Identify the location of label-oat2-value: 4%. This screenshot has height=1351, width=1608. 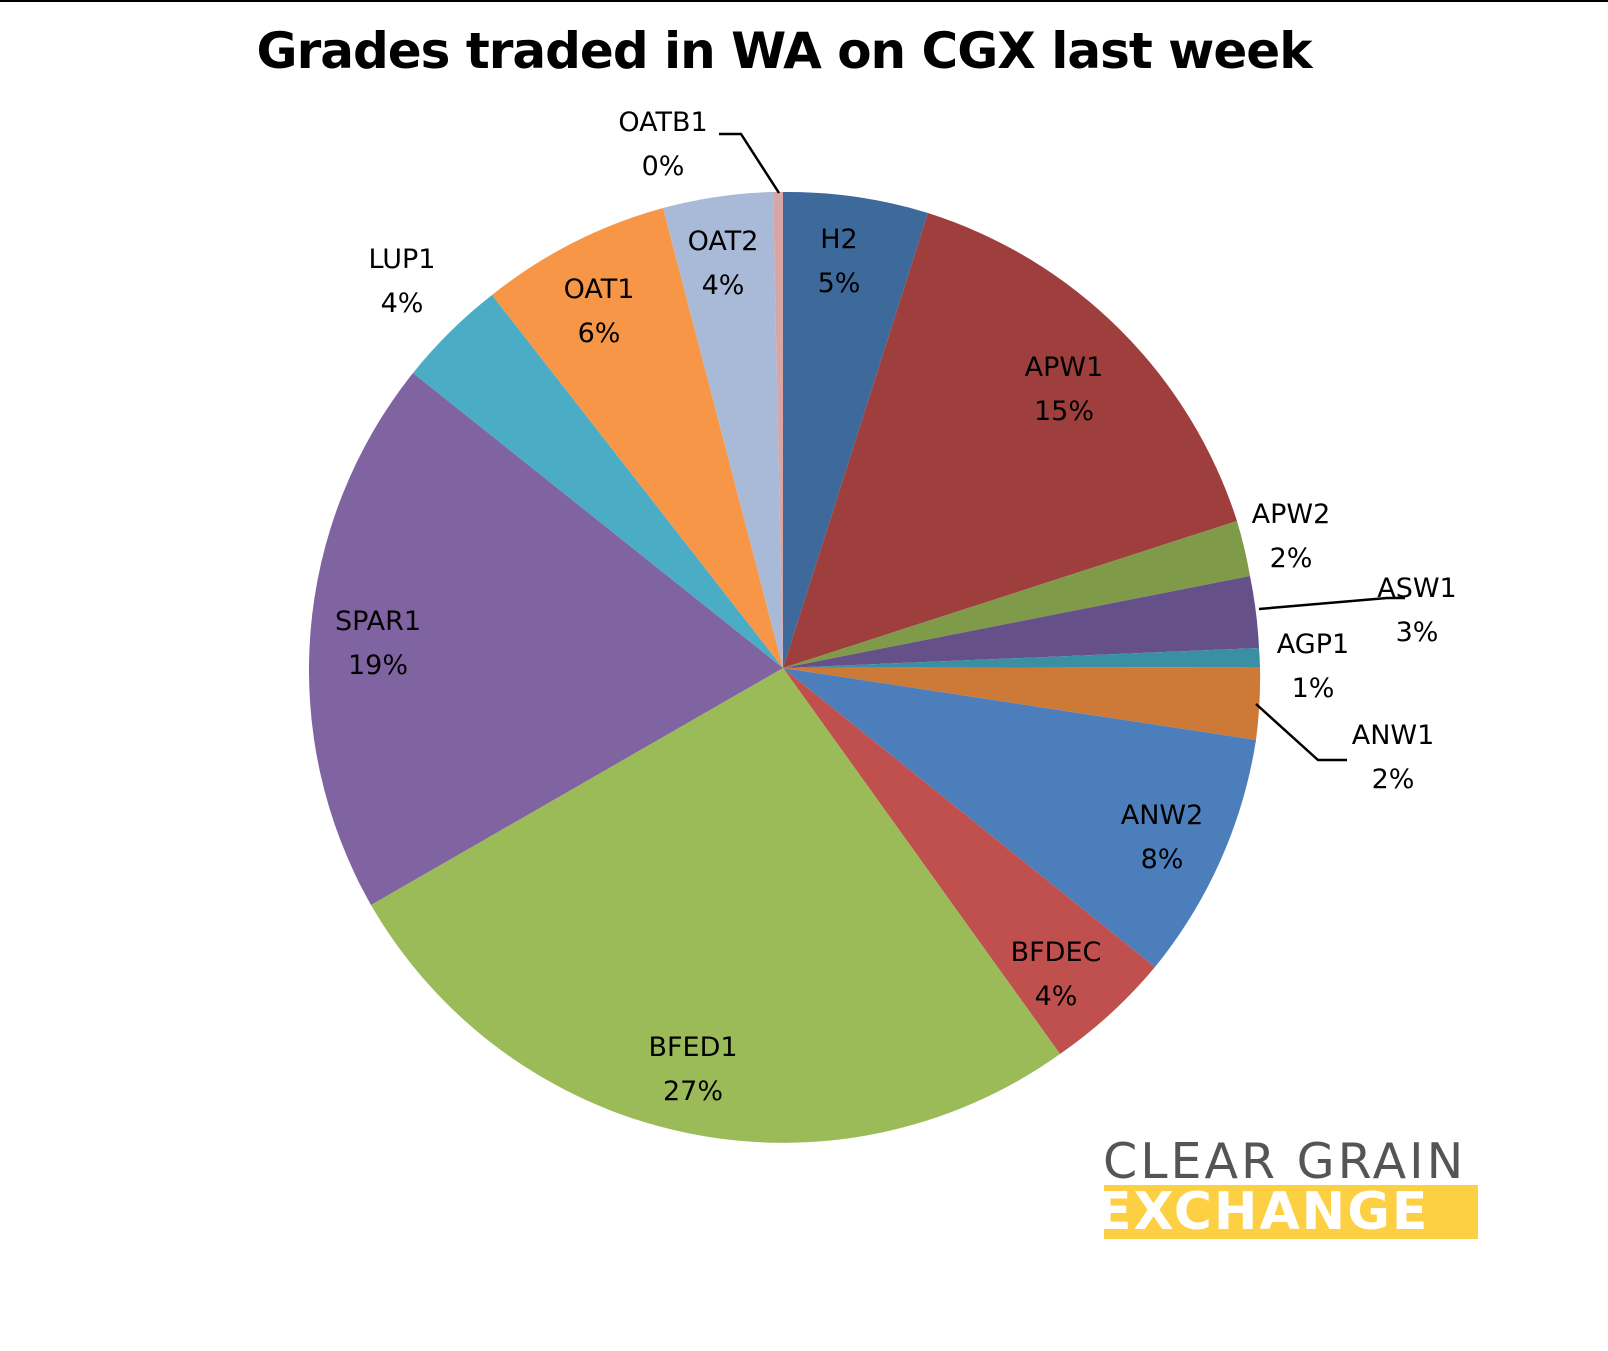
(723, 285).